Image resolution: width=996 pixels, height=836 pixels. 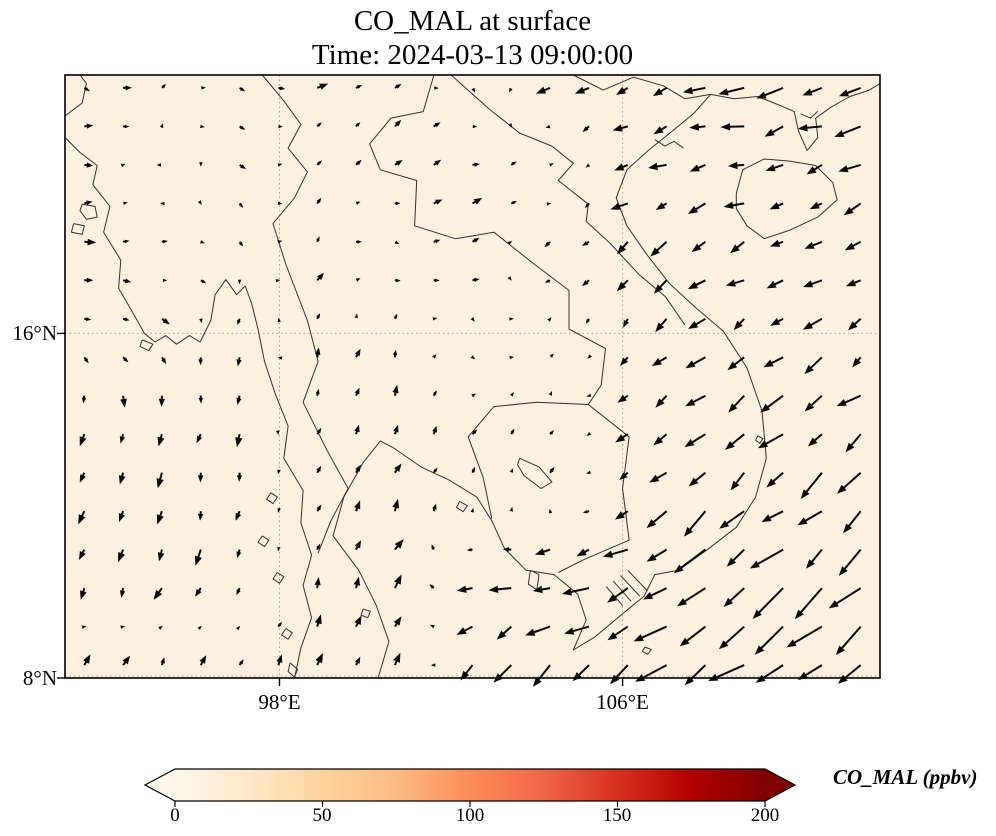 I want to click on island-phuket, so click(x=292, y=670).